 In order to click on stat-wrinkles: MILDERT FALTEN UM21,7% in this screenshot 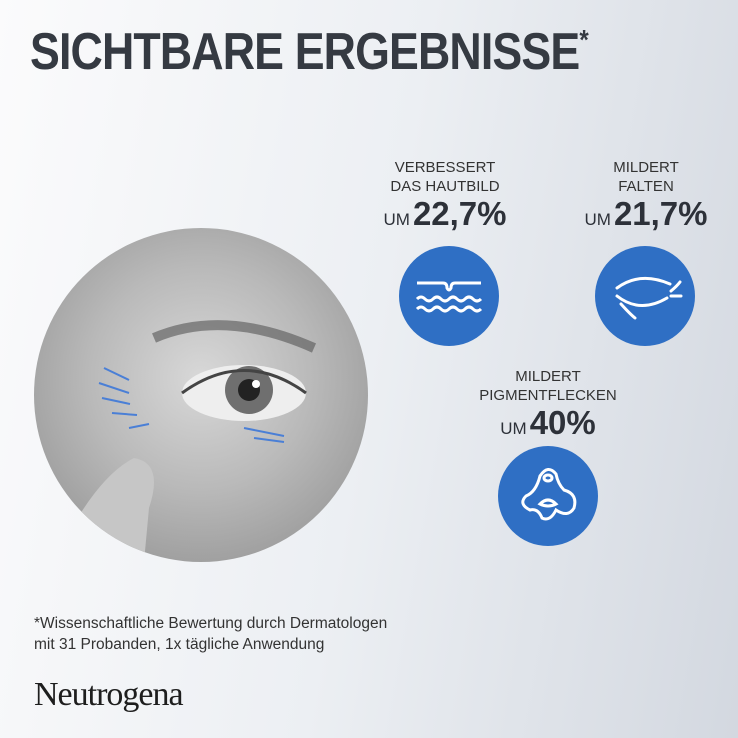, I will do `click(642, 198)`.